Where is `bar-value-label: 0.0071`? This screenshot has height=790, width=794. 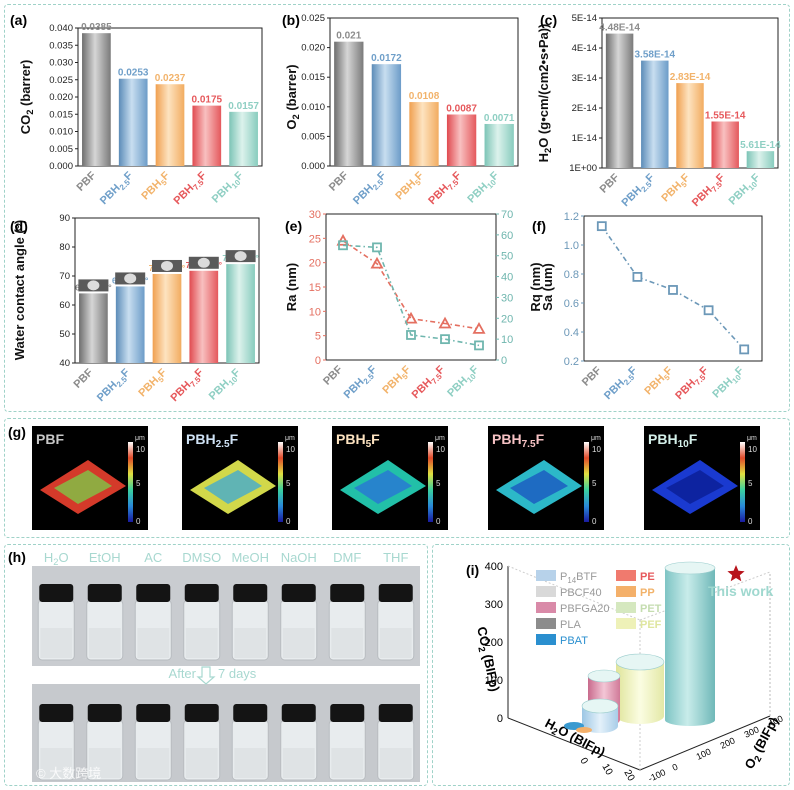 bar-value-label: 0.0071 is located at coordinates (499, 118).